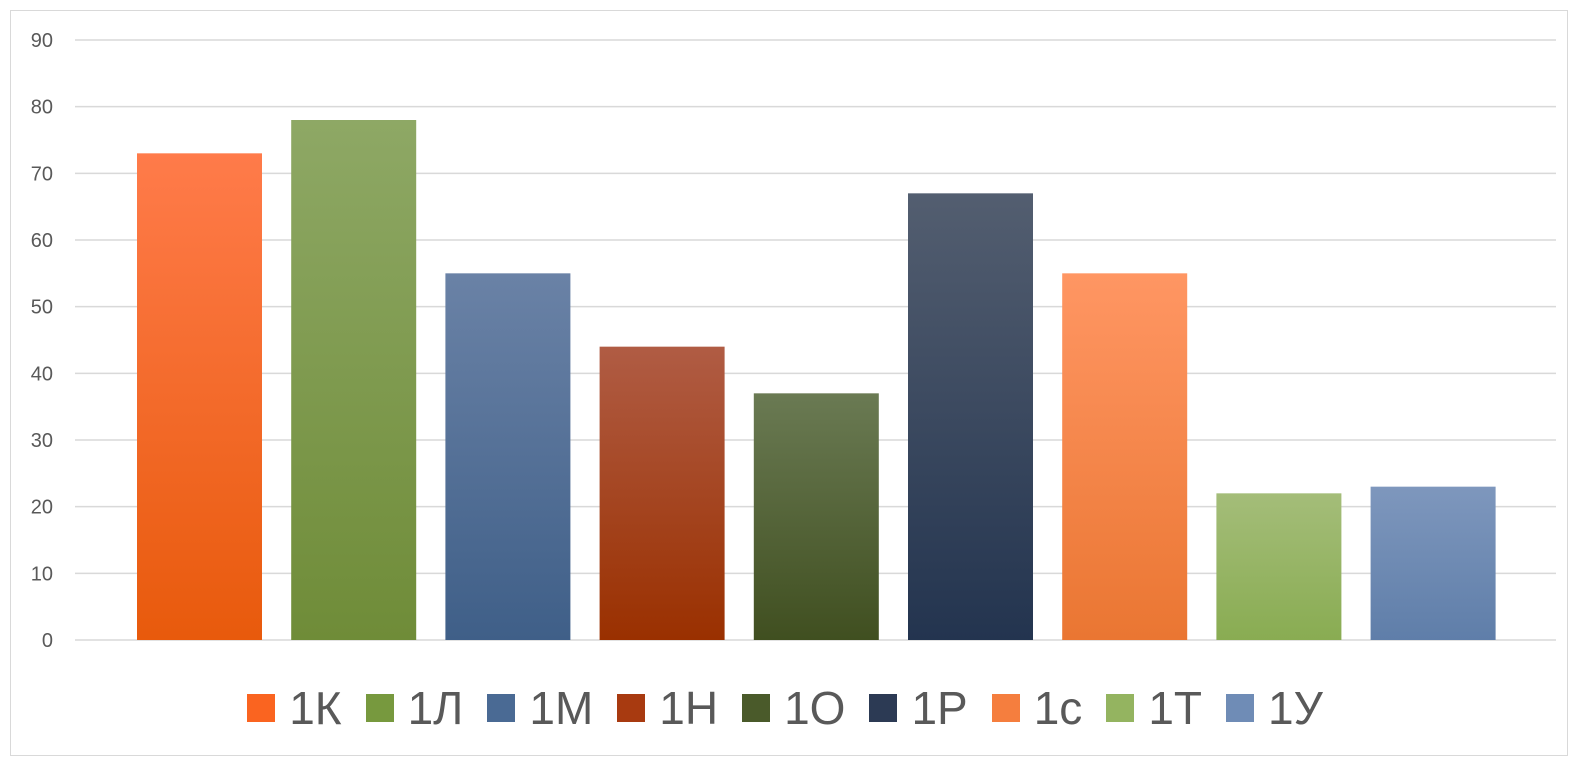  I want to click on legend-item: 1К, so click(294, 708).